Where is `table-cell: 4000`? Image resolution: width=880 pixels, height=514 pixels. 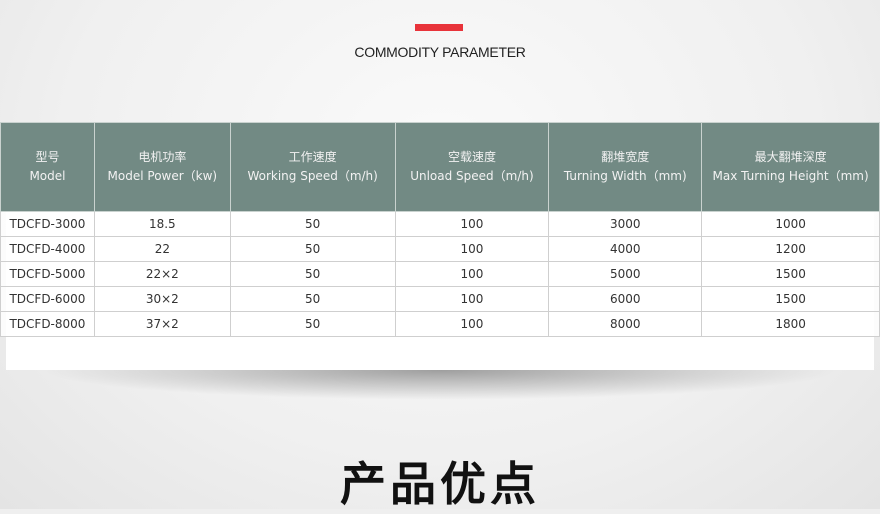
table-cell: 4000 is located at coordinates (625, 249).